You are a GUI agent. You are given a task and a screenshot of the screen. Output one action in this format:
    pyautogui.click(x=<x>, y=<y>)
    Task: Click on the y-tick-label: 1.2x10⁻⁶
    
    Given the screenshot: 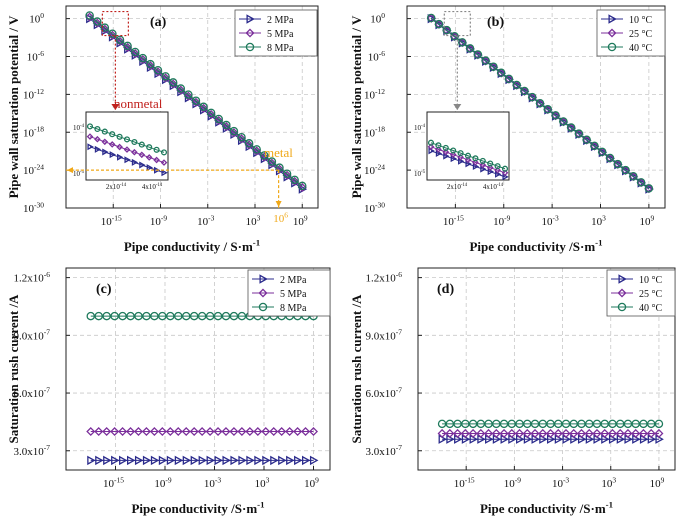 What is the action you would take?
    pyautogui.click(x=32, y=277)
    